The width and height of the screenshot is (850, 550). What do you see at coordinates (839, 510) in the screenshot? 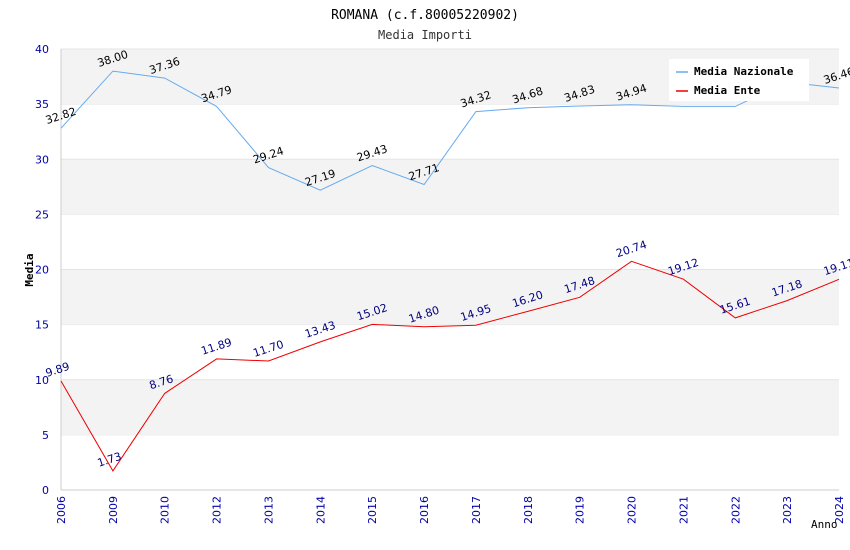
I see `x-tick-label: 2024` at bounding box center [839, 510].